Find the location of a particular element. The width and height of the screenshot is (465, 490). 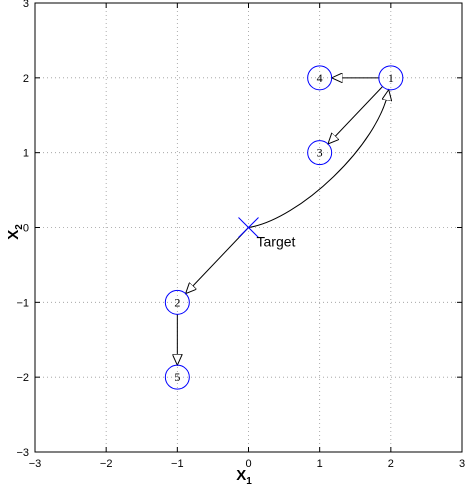

y-axis-label: X2 is located at coordinates (15, 232).